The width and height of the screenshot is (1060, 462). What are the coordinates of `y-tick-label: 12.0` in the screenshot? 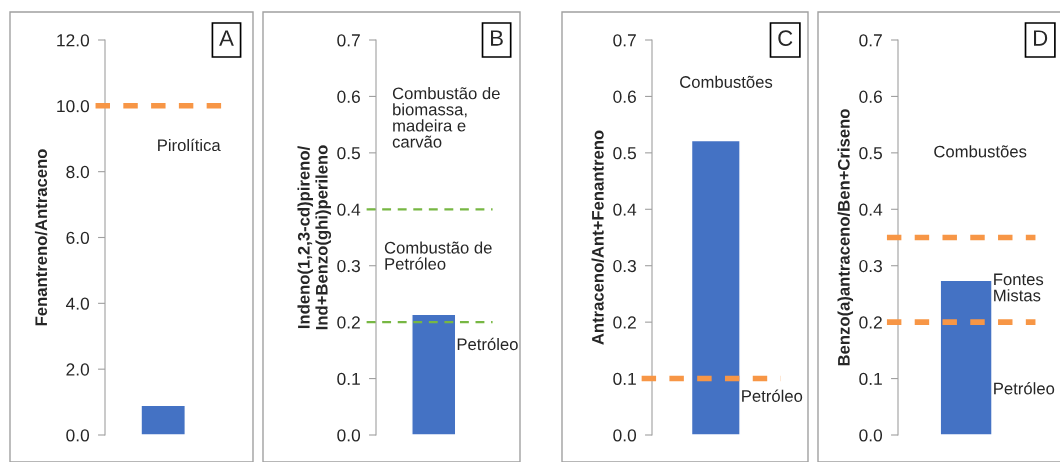 It's located at (73, 40).